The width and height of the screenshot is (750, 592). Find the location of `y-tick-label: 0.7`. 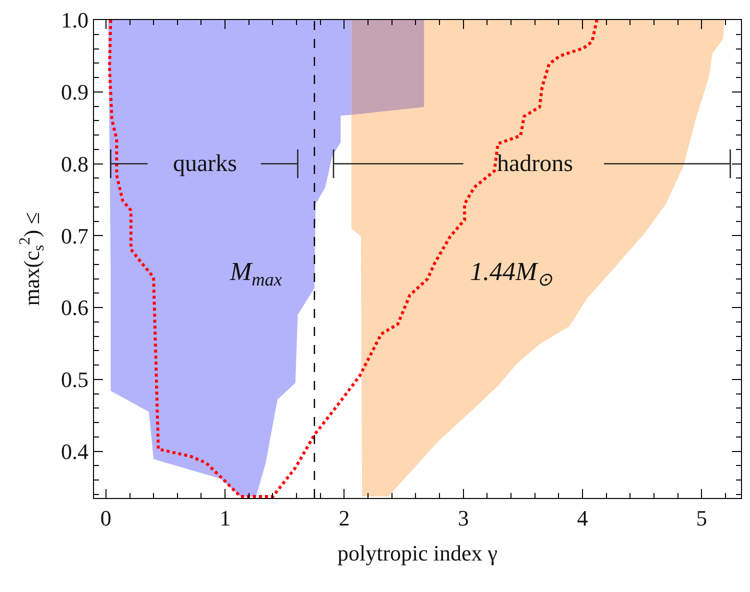

y-tick-label: 0.7 is located at coordinates (74, 235).